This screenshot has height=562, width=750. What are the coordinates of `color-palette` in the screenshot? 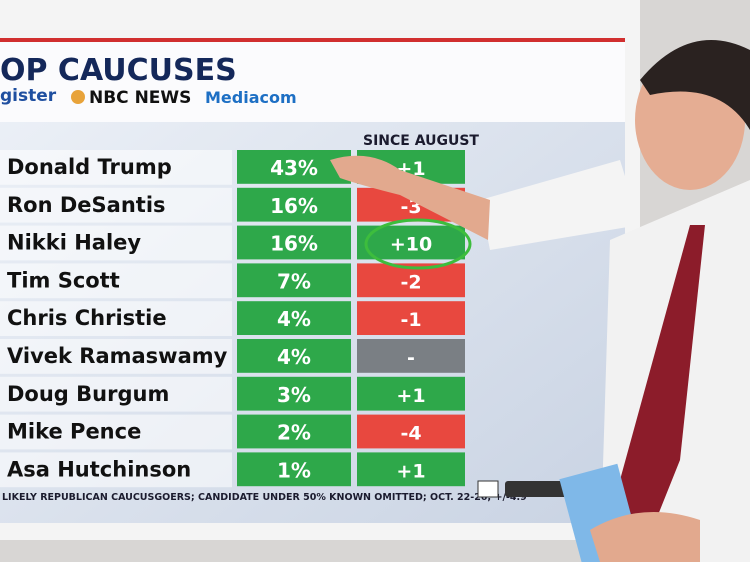 It's located at (537, 489).